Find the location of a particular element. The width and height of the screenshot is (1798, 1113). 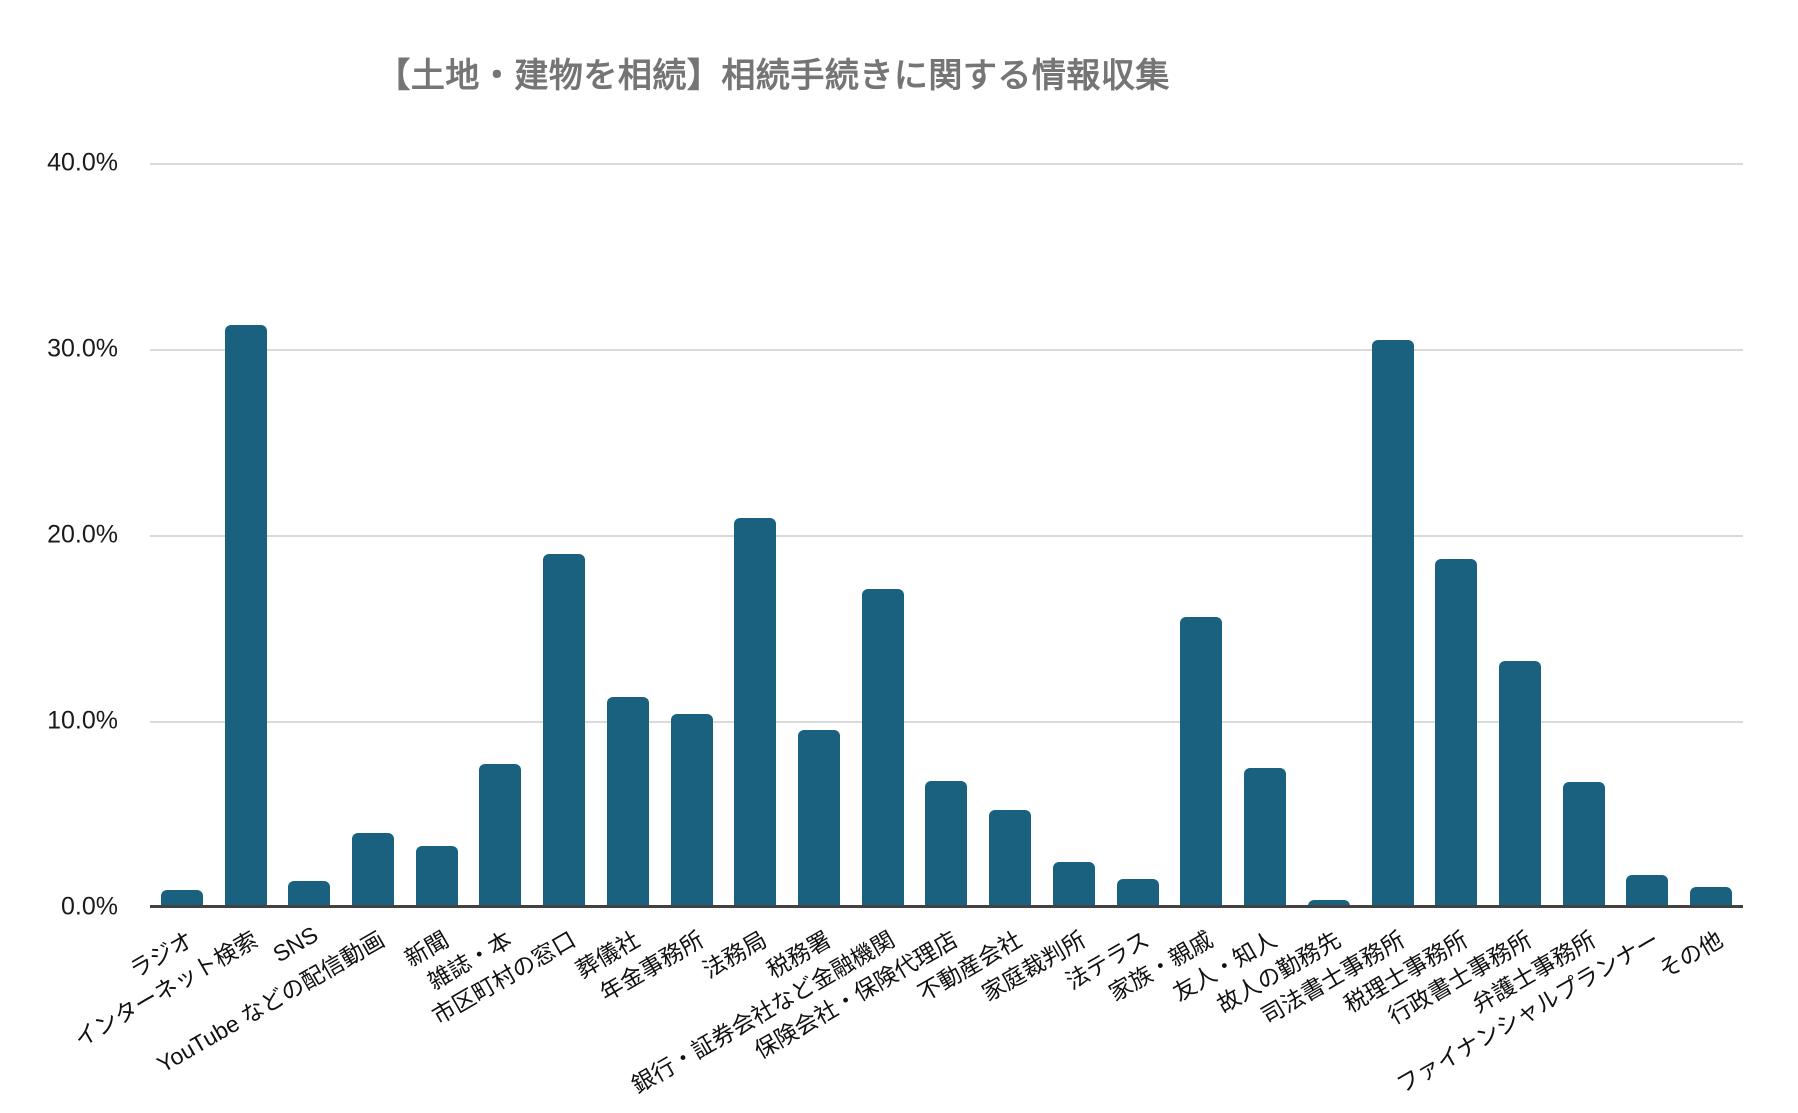

bar-slot: 友人・知人 is located at coordinates (1232, 584).